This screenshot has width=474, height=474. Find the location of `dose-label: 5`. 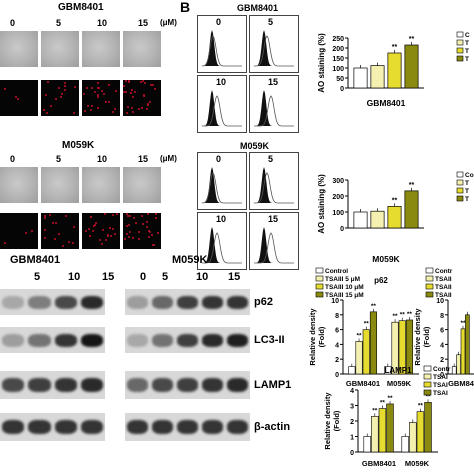

dose-label: 5 is located at coordinates (59, 23).